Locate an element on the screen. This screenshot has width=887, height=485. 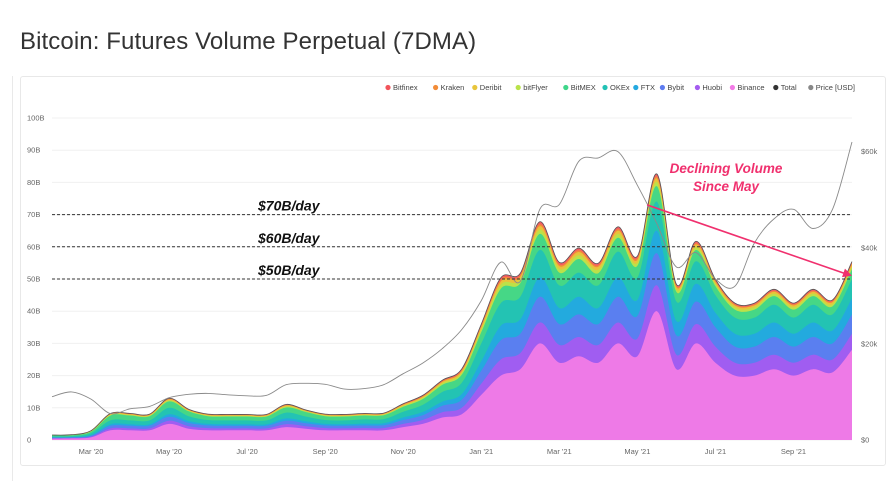
legend-item: OKEx is located at coordinates (616, 87).